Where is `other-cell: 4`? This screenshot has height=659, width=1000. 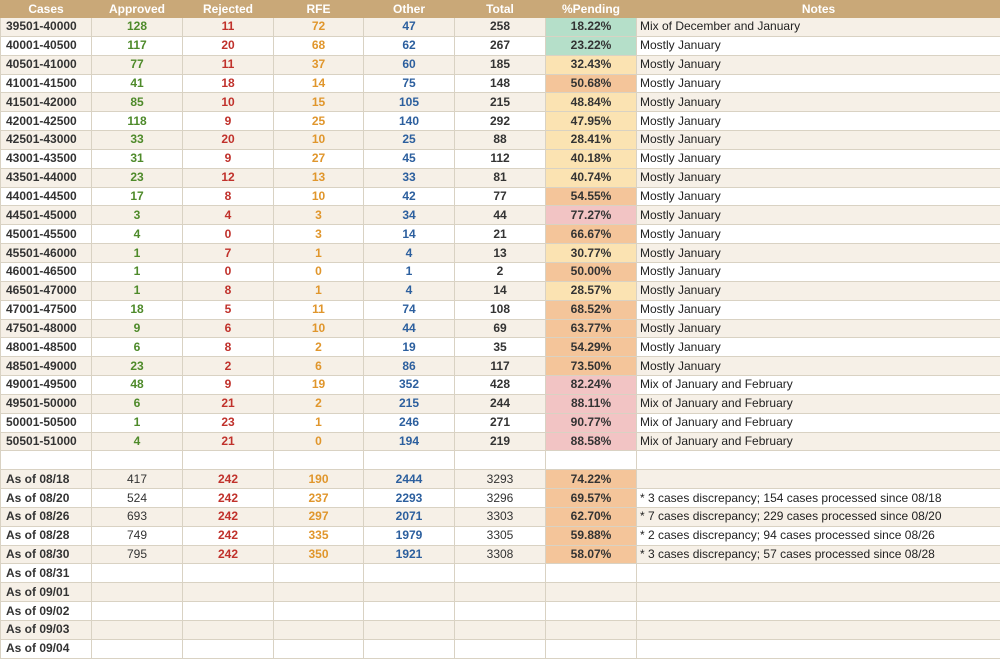
other-cell: 4 is located at coordinates (409, 290).